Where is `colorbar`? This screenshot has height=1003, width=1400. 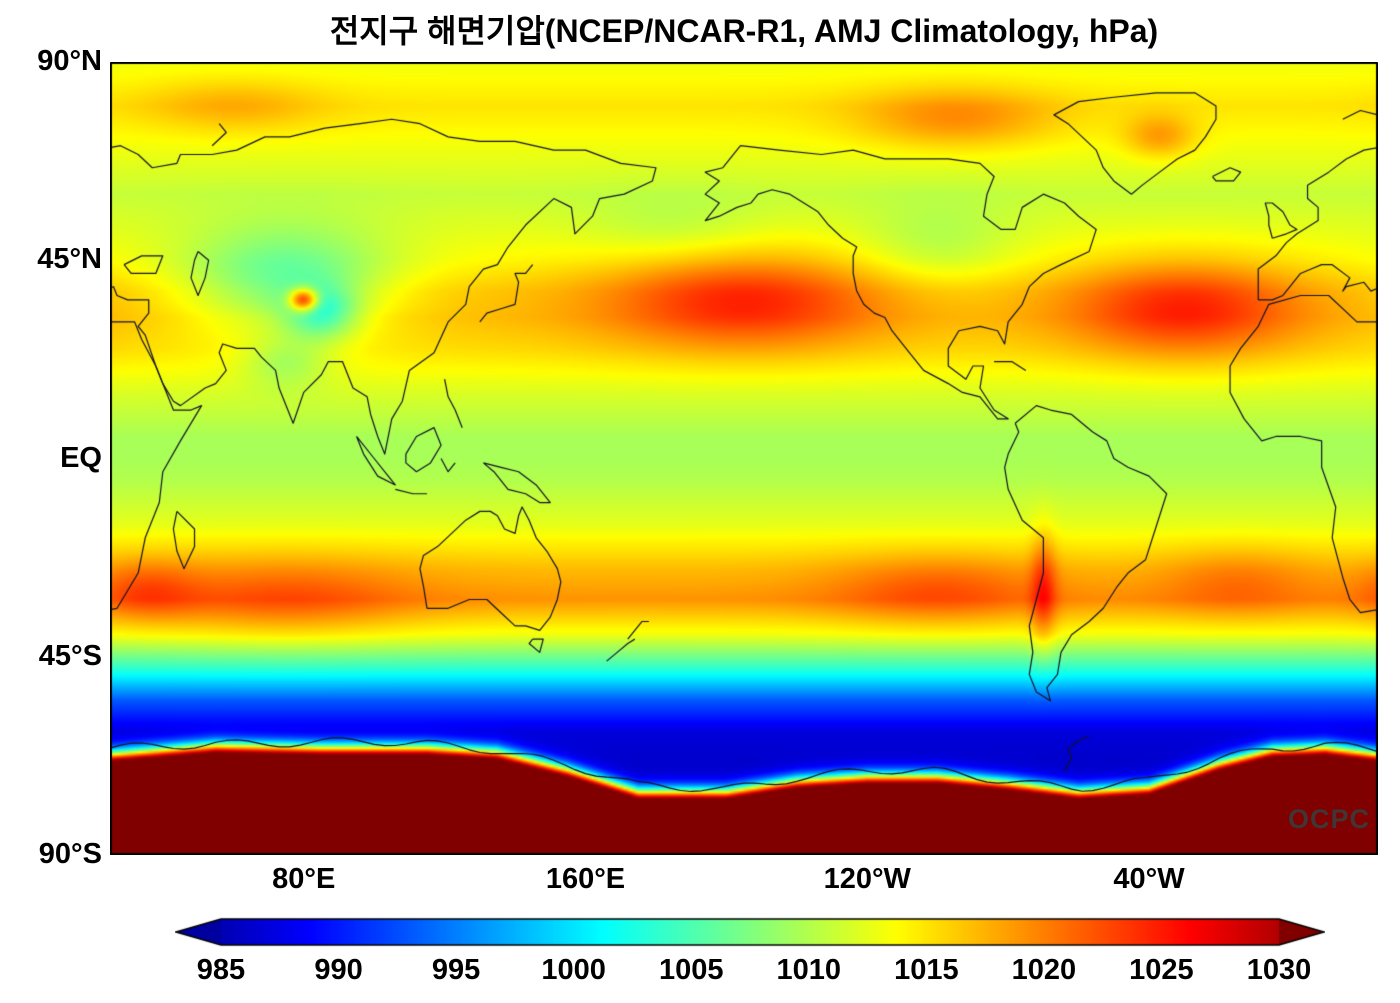 colorbar is located at coordinates (750, 932).